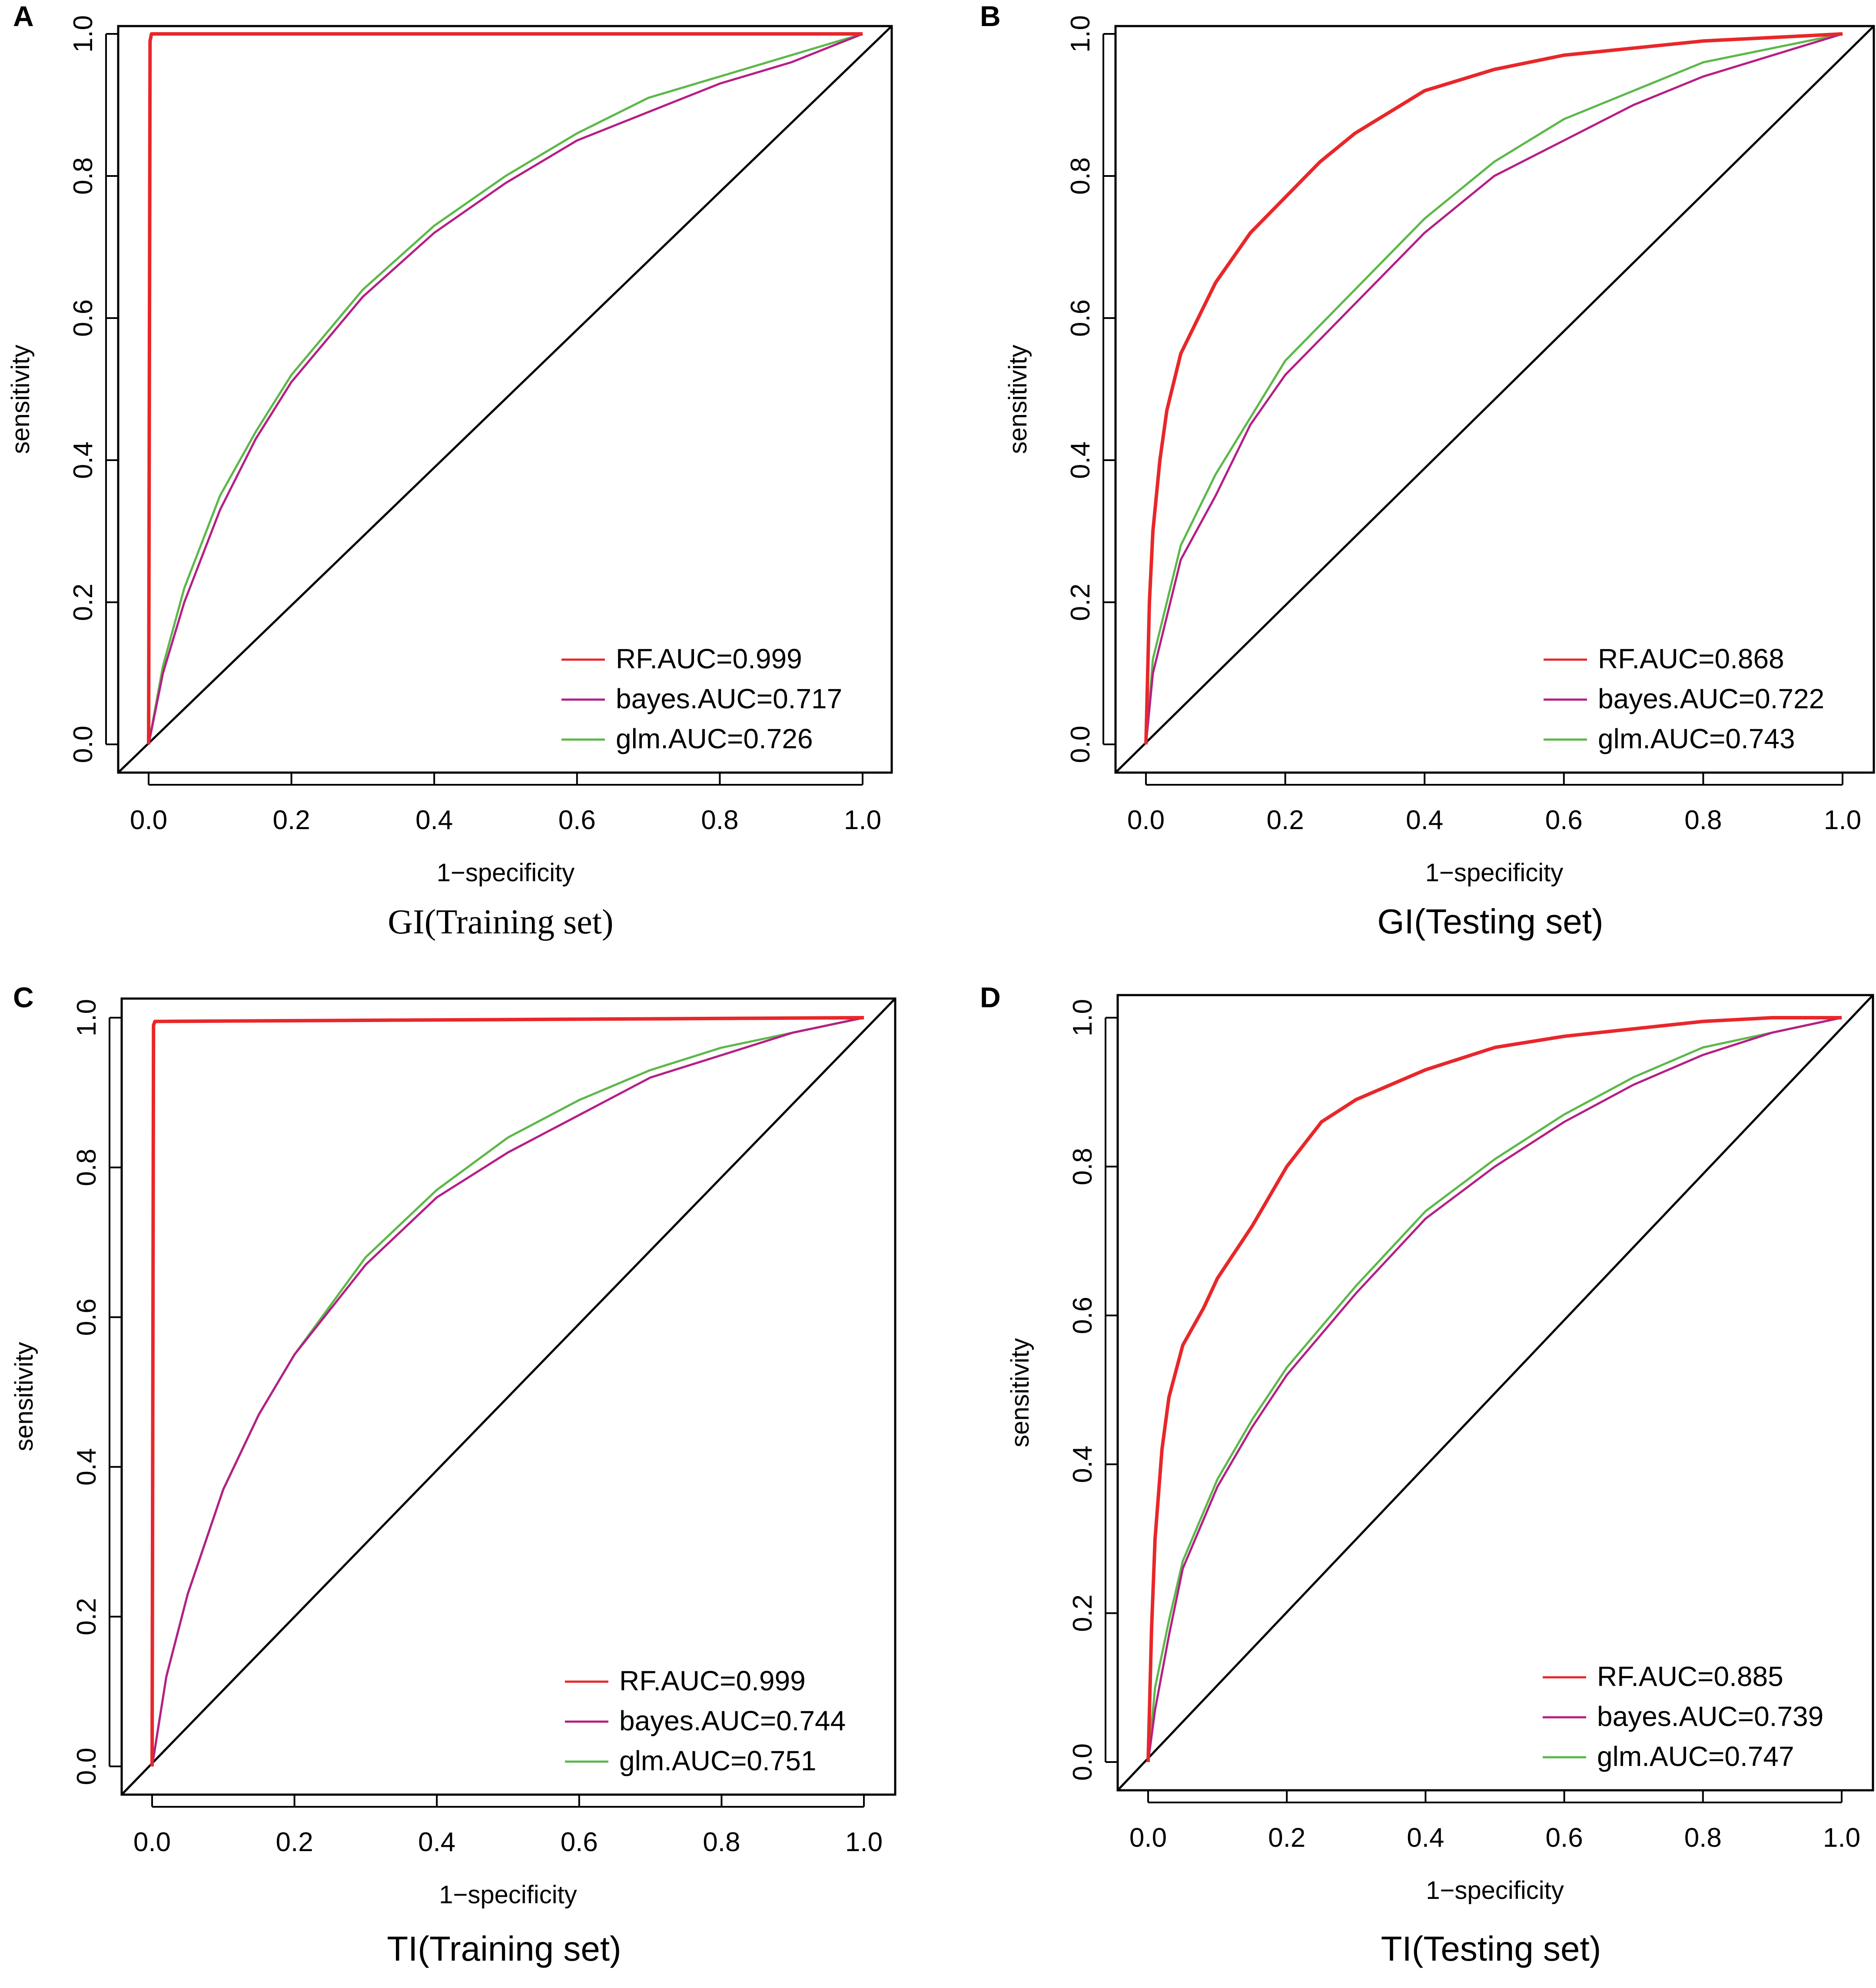 This screenshot has width=1876, height=1988. I want to click on legend-label-bayes: bayes.AUC=0.722, so click(1711, 698).